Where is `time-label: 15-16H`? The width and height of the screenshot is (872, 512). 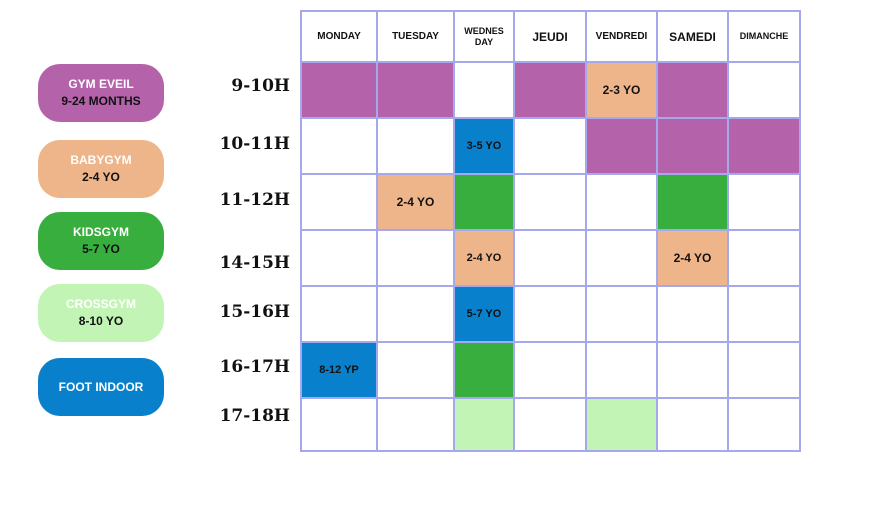
time-label: 15-16H is located at coordinates (254, 312).